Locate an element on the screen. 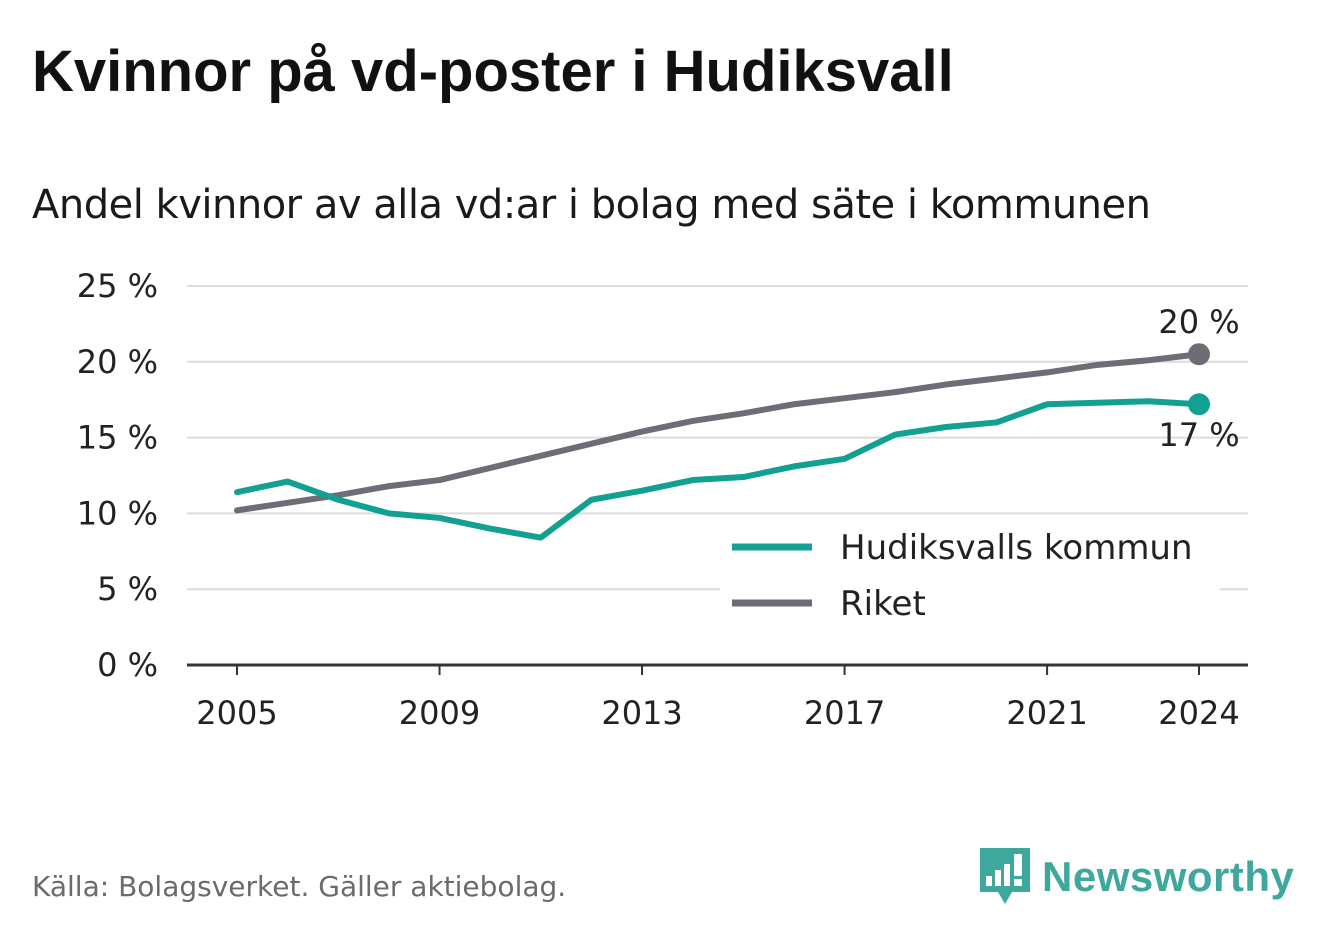 The width and height of the screenshot is (1322, 939). brand-name: Newsworthy is located at coordinates (1168, 876).